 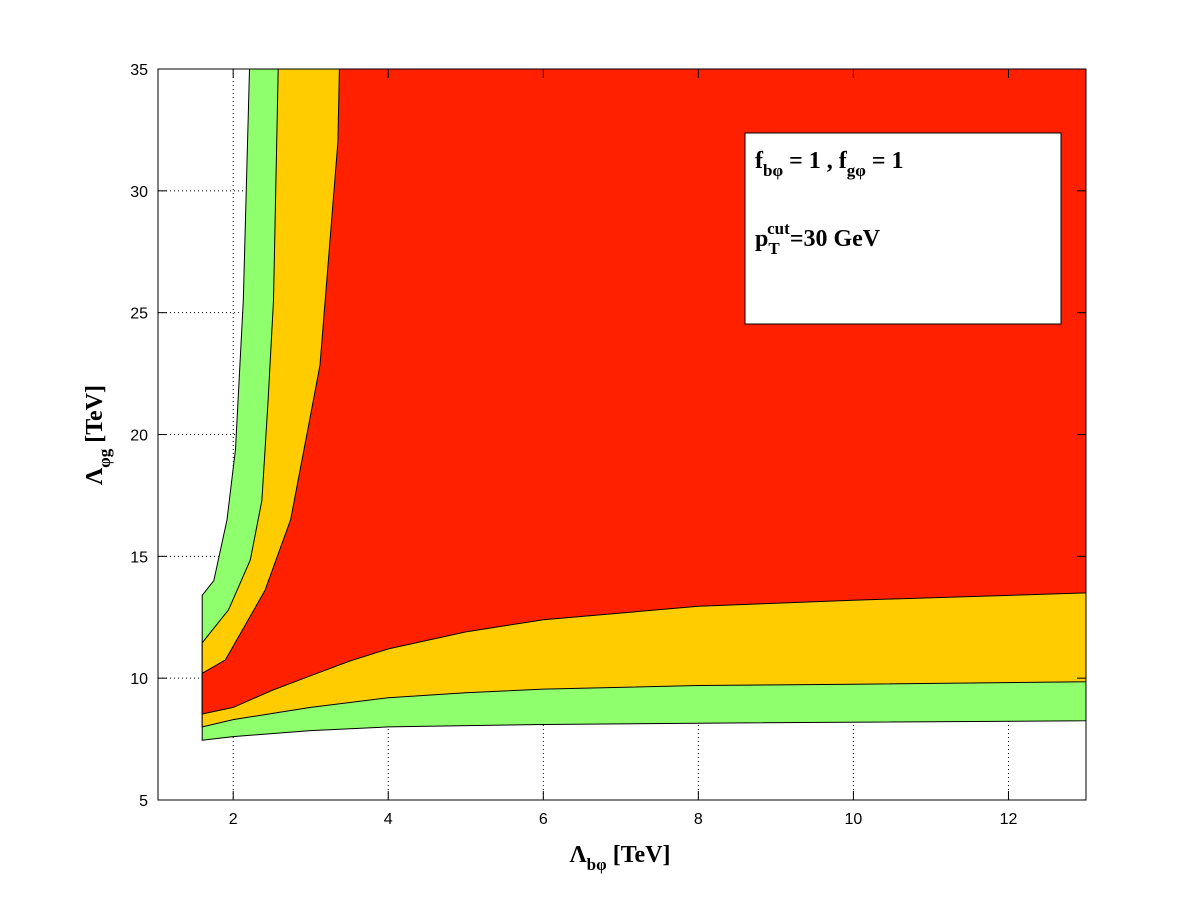 What do you see at coordinates (854, 819) in the screenshot?
I see `x-tick-label: 10` at bounding box center [854, 819].